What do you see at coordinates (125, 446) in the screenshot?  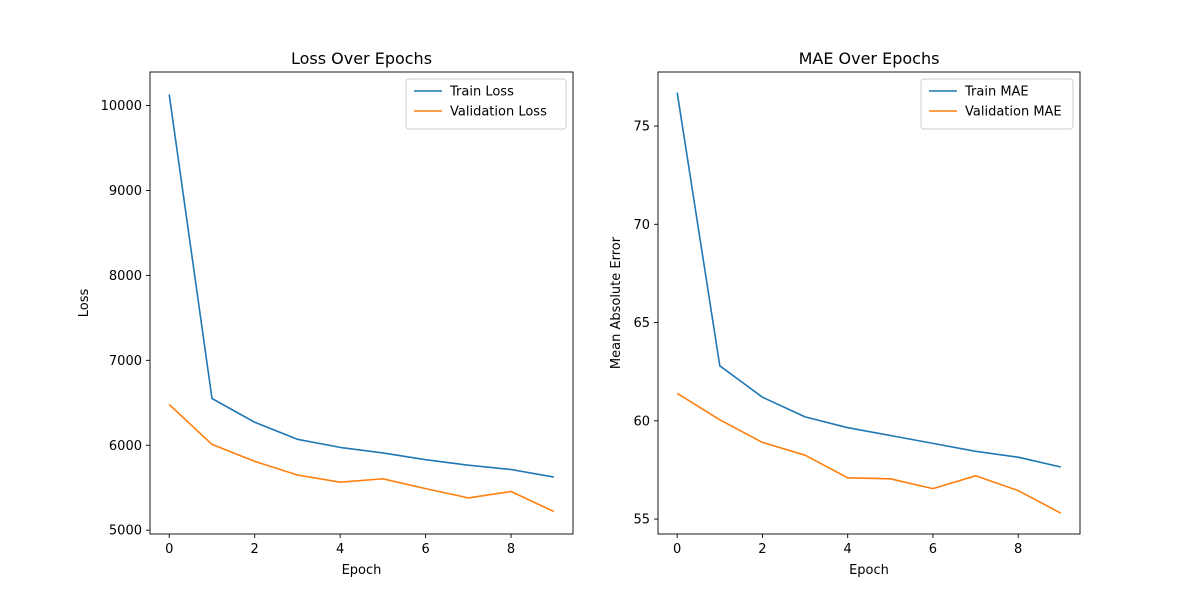 I see `y-tick-label: 6000` at bounding box center [125, 446].